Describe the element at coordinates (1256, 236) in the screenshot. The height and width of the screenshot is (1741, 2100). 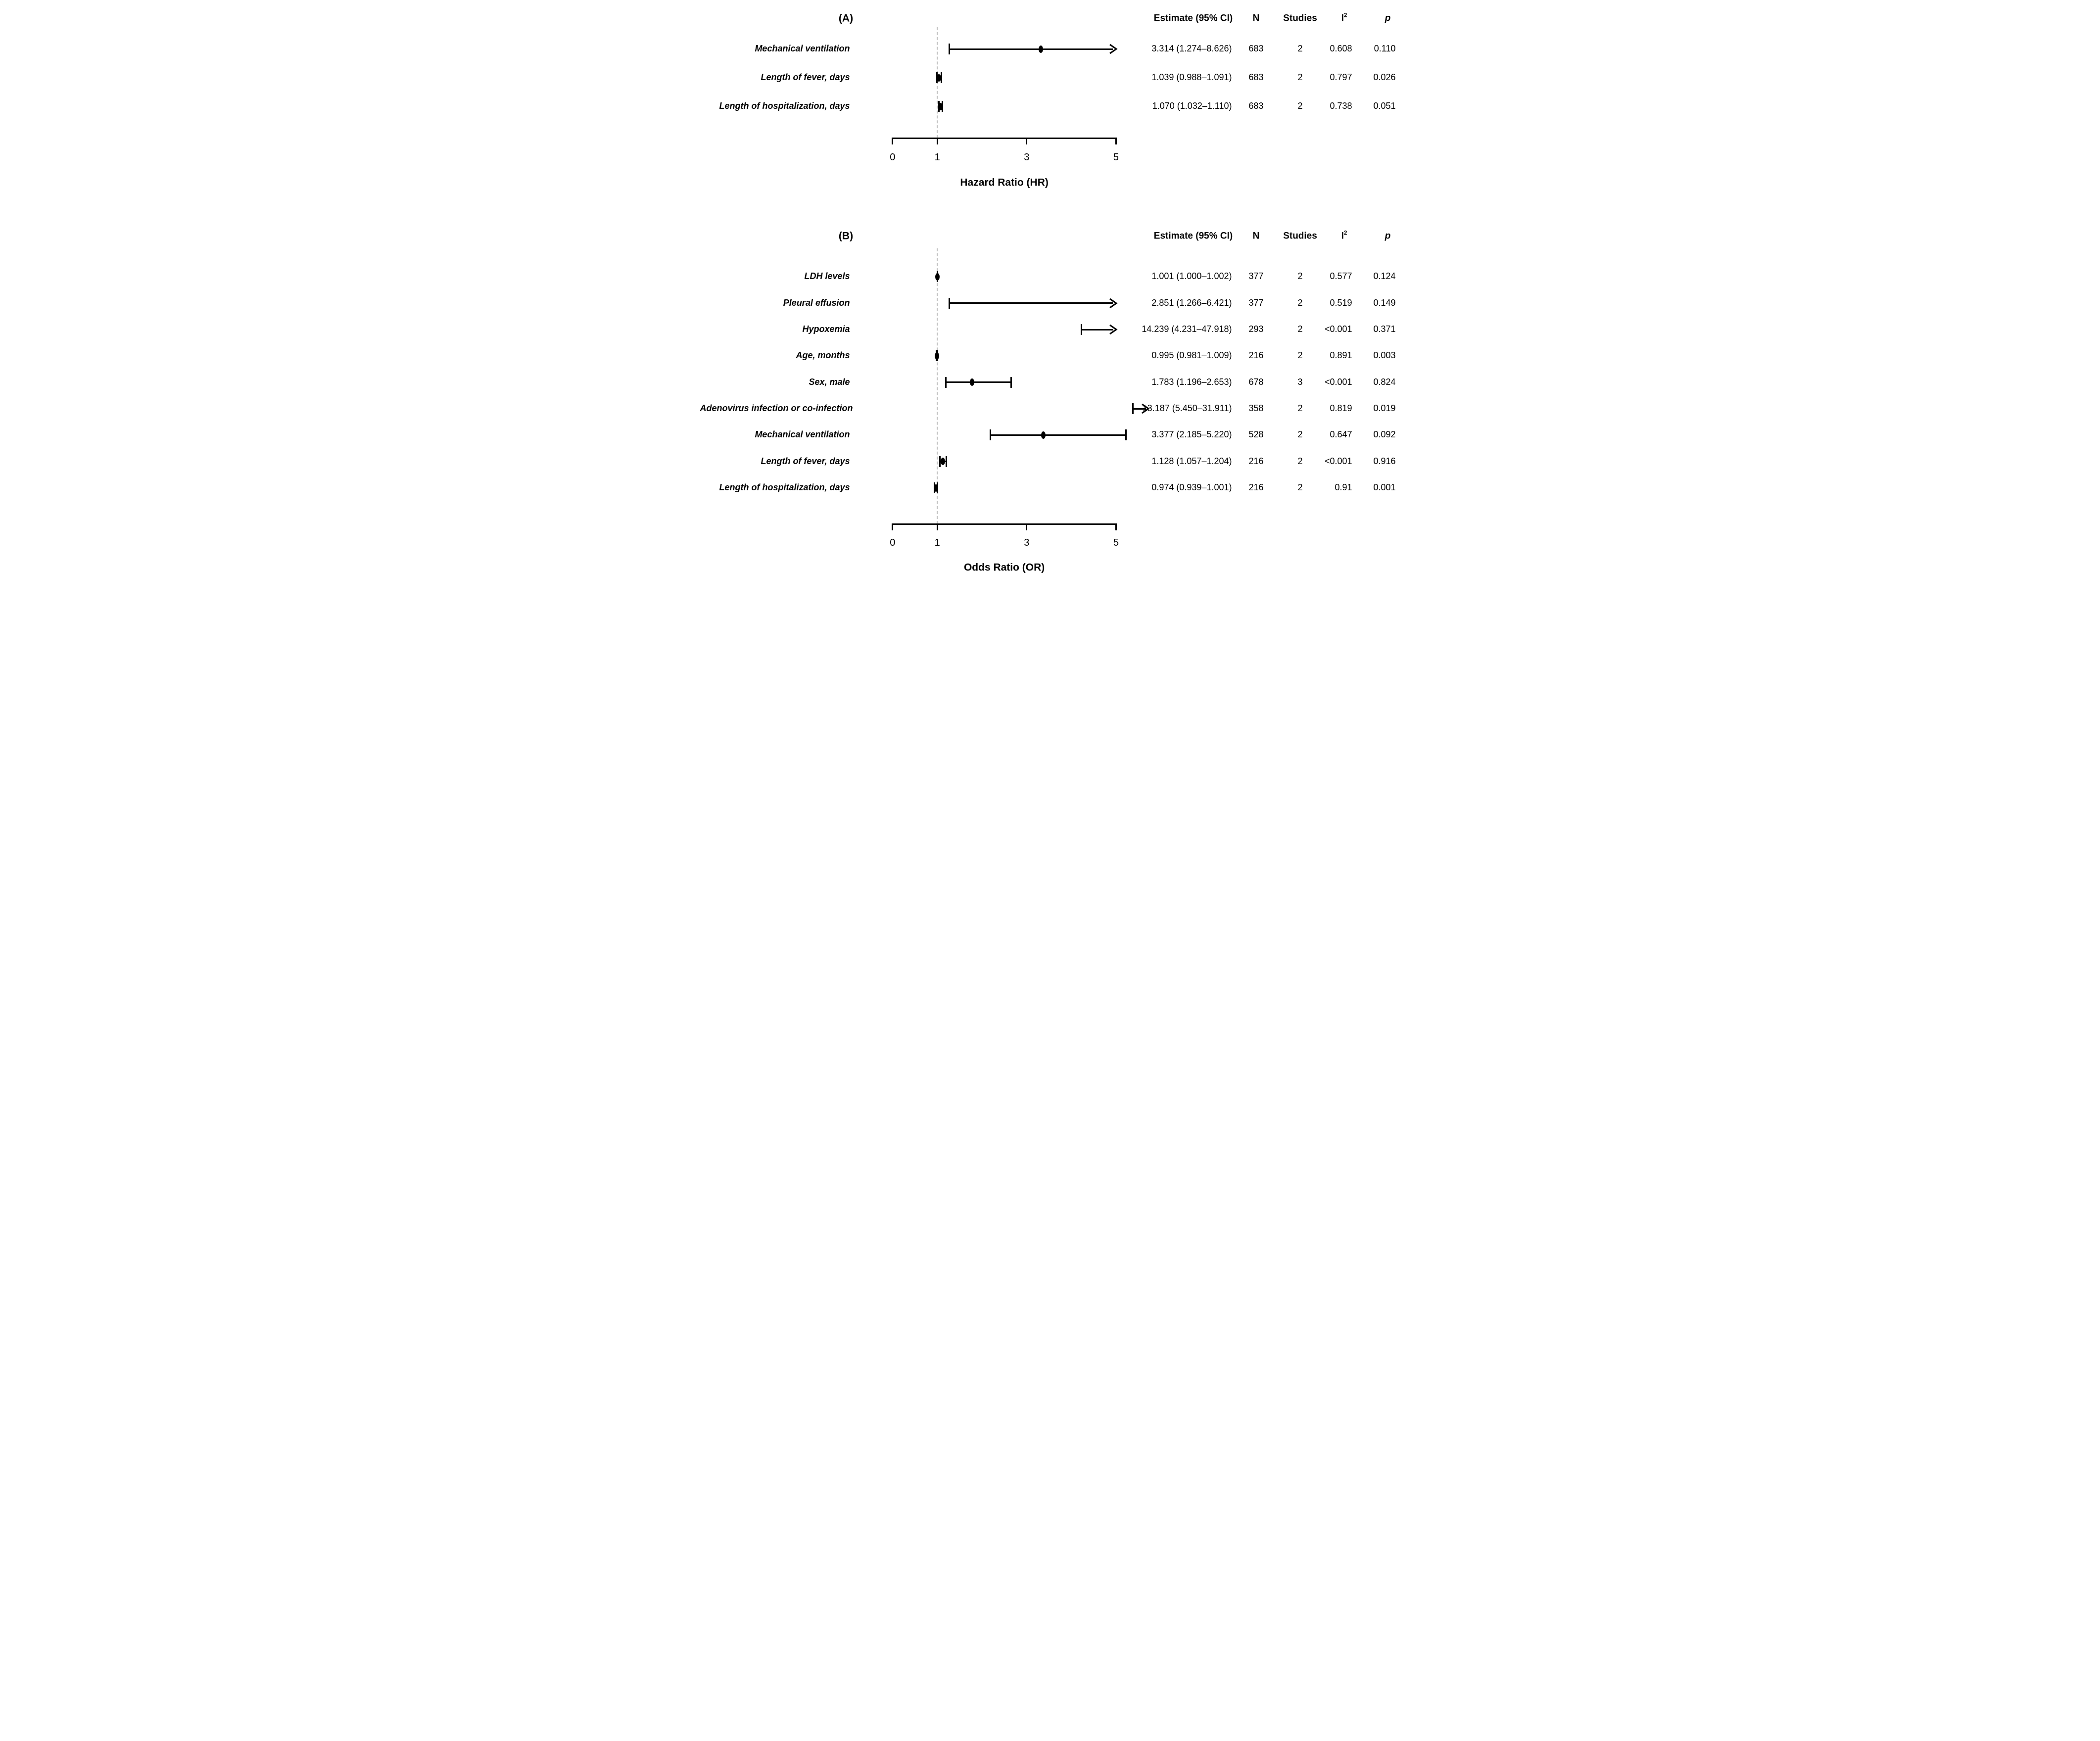
I see `column-header-n: N` at that location.